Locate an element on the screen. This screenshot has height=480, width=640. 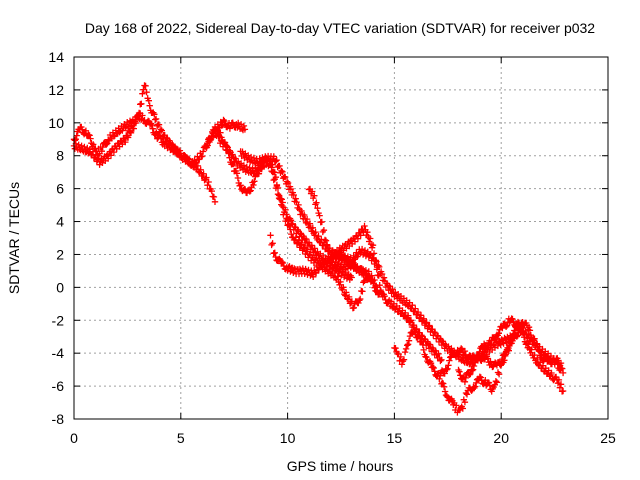
x-tick-label: 0 is located at coordinates (74, 438).